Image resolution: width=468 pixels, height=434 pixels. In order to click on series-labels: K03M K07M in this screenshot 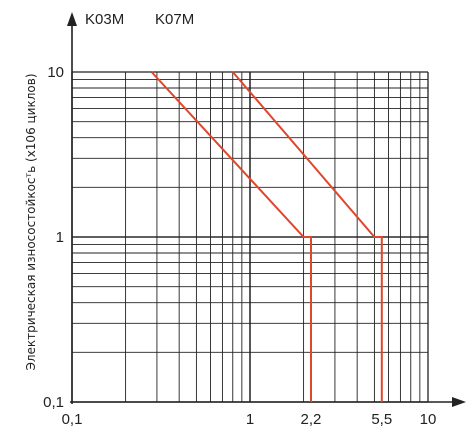, I will do `click(139, 19)`.